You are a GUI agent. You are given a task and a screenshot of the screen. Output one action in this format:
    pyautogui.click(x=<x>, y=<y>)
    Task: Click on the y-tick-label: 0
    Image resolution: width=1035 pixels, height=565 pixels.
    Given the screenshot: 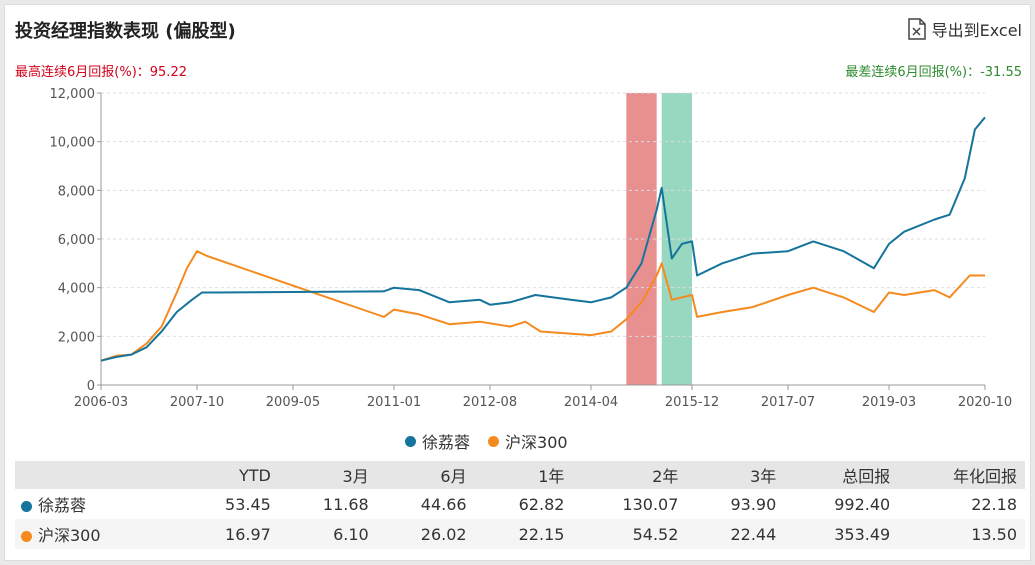 What is the action you would take?
    pyautogui.click(x=91, y=386)
    